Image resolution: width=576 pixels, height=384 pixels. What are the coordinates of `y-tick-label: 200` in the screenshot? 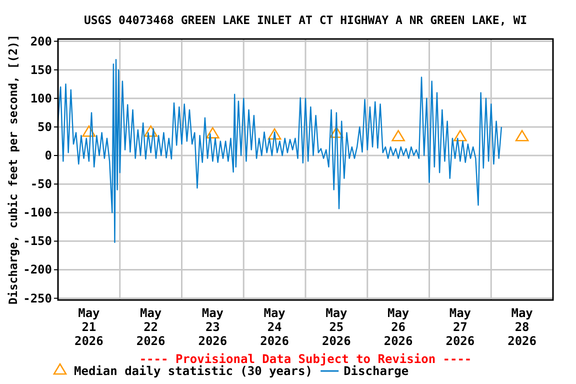 It's located at (41, 41).